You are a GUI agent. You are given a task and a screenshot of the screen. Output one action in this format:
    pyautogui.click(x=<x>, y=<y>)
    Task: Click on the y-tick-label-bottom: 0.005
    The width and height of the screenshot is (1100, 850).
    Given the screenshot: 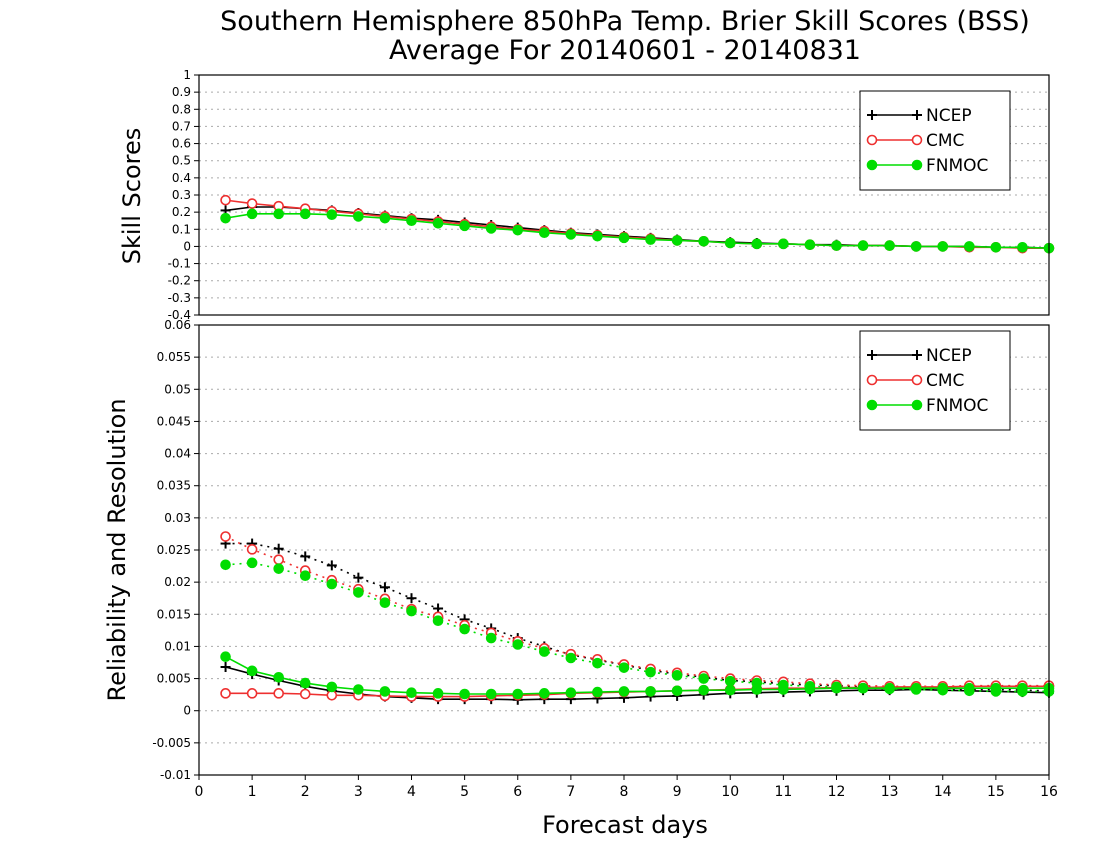 What is the action you would take?
    pyautogui.click(x=174, y=679)
    